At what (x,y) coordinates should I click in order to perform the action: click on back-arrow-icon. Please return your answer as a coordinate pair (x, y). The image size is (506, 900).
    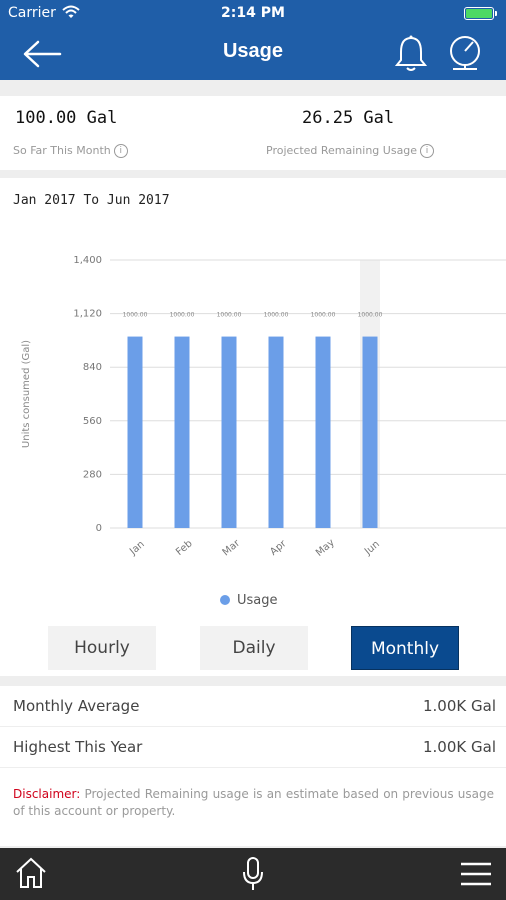
    Looking at the image, I should click on (42, 54).